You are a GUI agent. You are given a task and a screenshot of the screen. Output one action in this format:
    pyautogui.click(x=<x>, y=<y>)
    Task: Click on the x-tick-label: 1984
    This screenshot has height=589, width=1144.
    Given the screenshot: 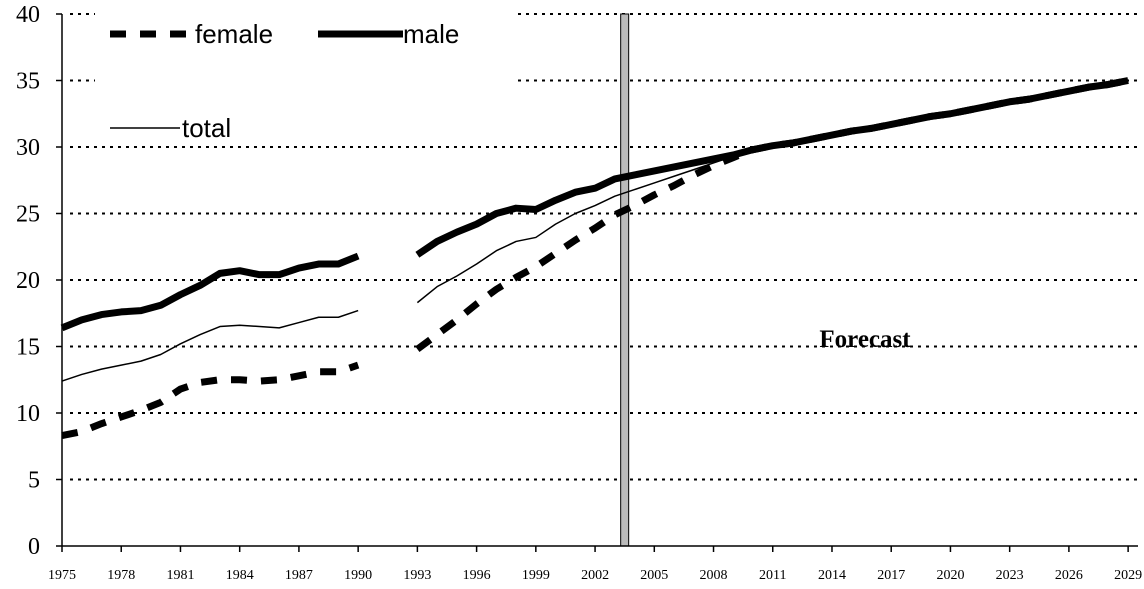 What is the action you would take?
    pyautogui.click(x=240, y=575)
    